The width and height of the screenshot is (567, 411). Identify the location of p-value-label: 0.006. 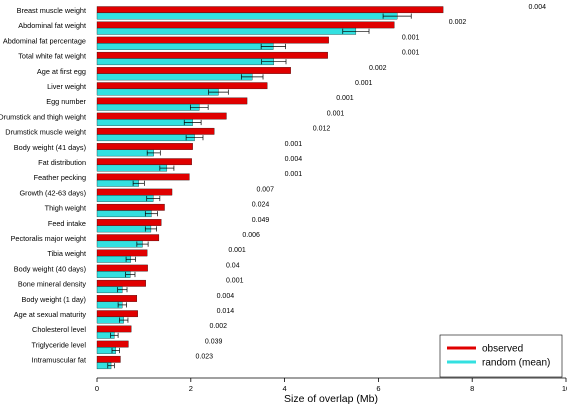
(251, 235).